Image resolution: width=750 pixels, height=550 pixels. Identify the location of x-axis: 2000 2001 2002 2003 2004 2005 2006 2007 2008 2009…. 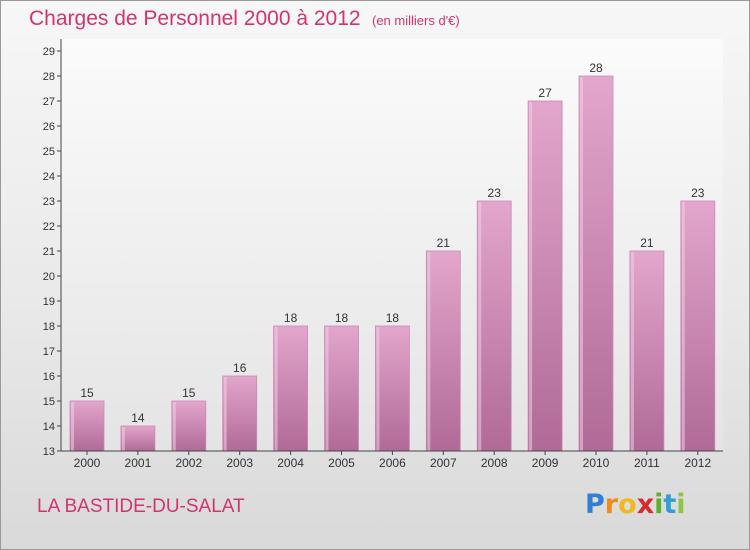
(392, 460).